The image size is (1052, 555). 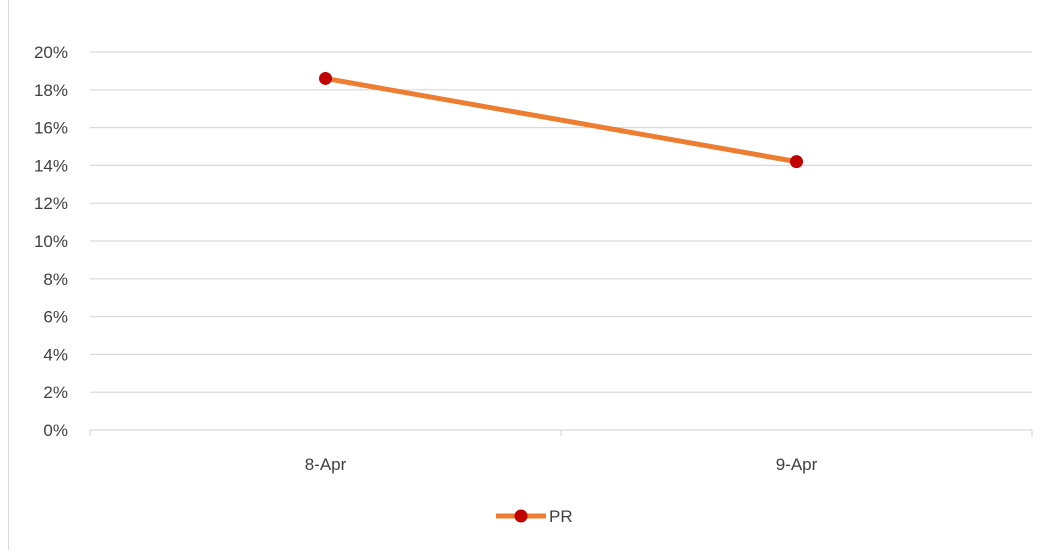 I want to click on axes, so click(x=561, y=432).